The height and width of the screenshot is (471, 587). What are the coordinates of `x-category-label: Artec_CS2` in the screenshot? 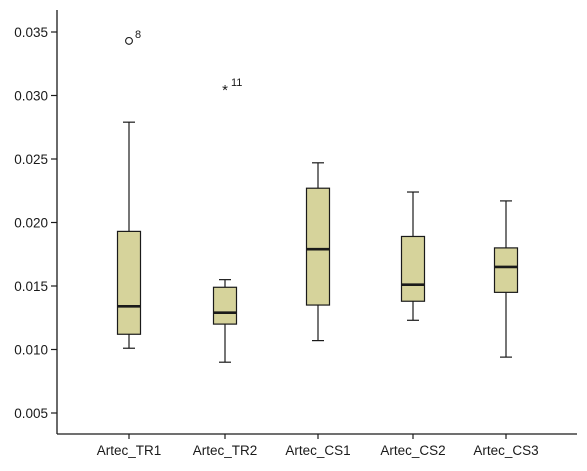 It's located at (412, 450).